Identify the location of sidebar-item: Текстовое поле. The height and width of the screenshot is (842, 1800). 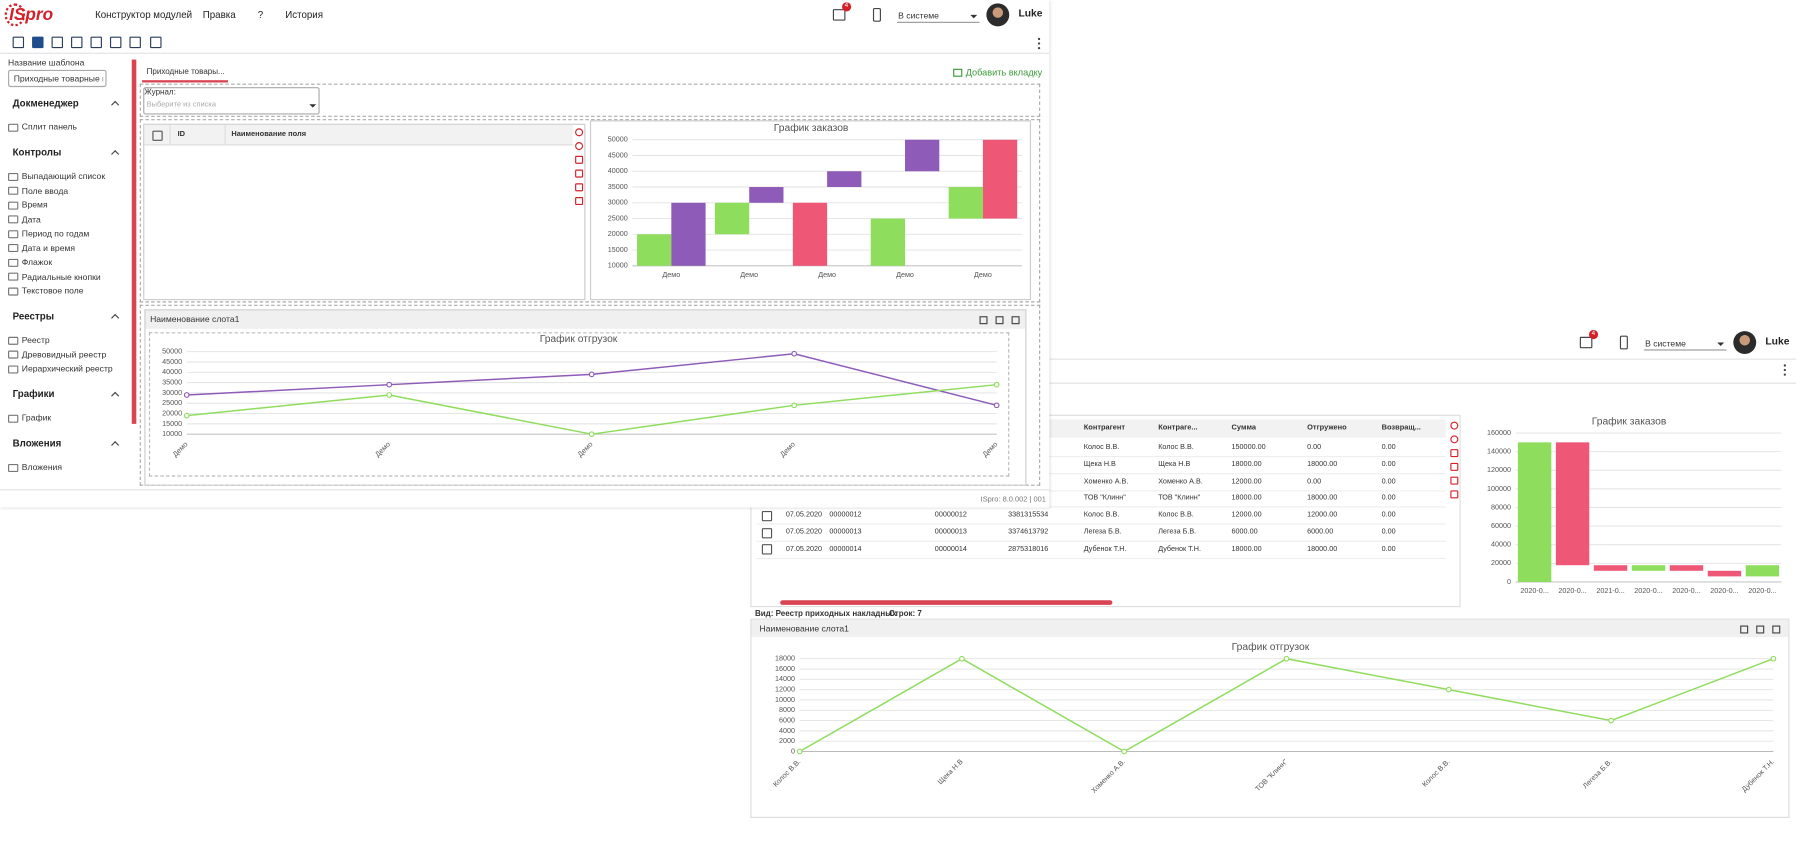
(52, 290).